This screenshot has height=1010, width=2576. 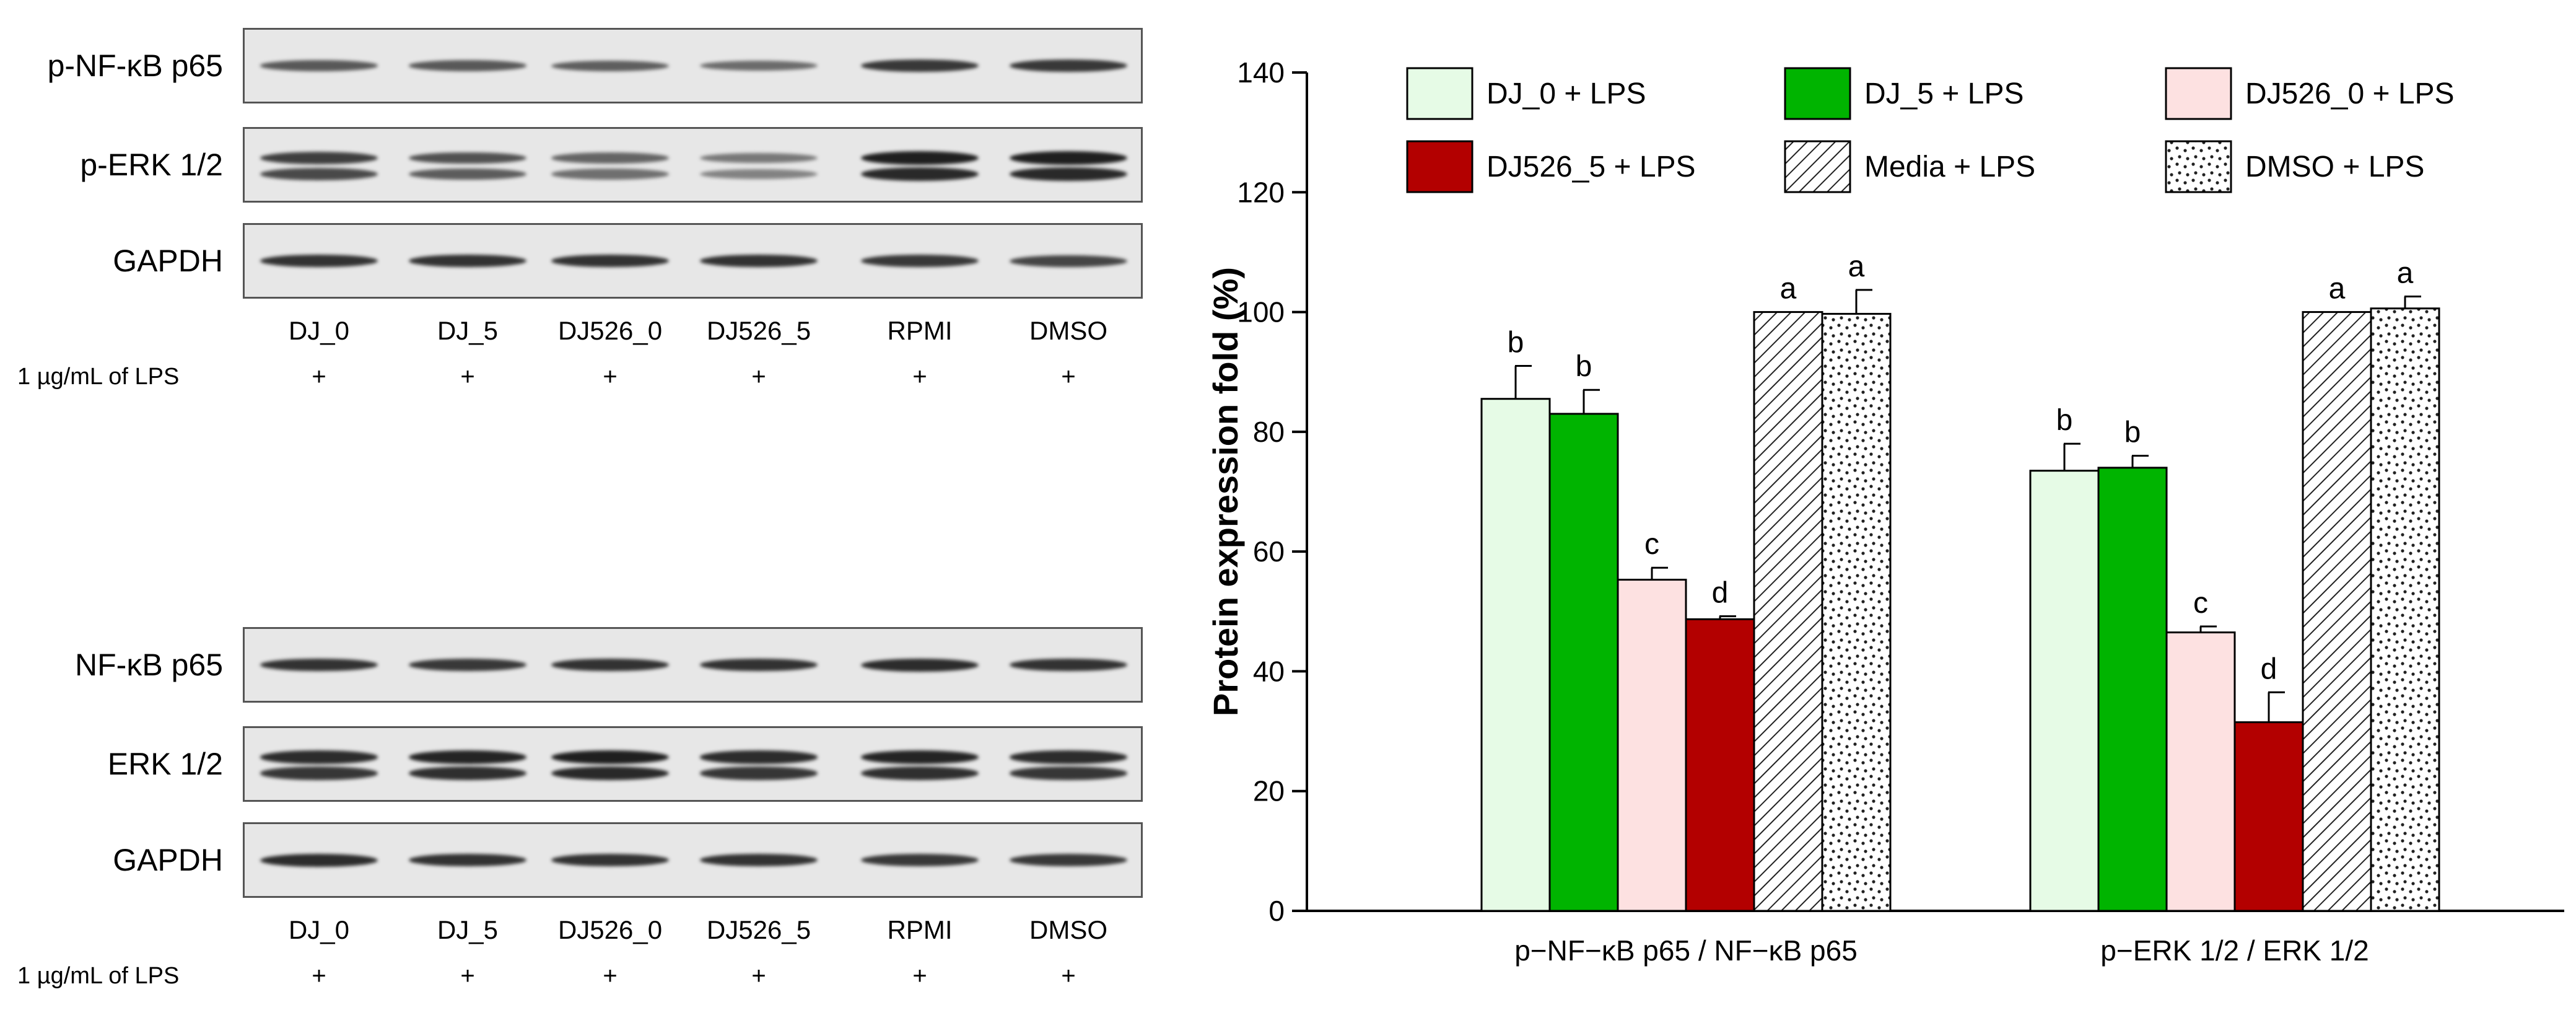 I want to click on blot-row-label: ERK 1/2, so click(x=165, y=764).